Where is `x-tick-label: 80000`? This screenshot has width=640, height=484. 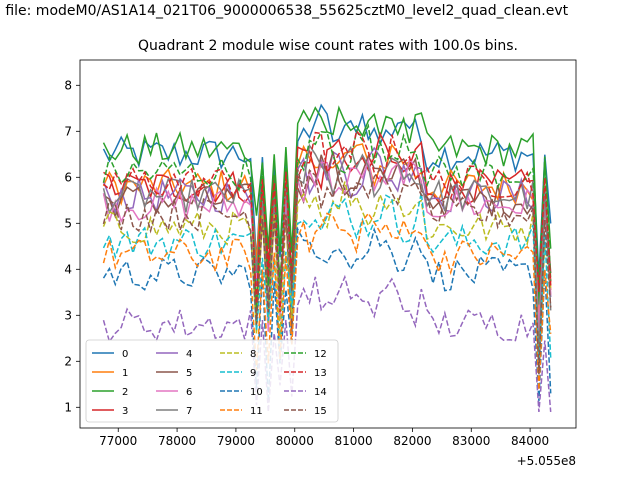
x-tick-label: 80000 is located at coordinates (295, 441).